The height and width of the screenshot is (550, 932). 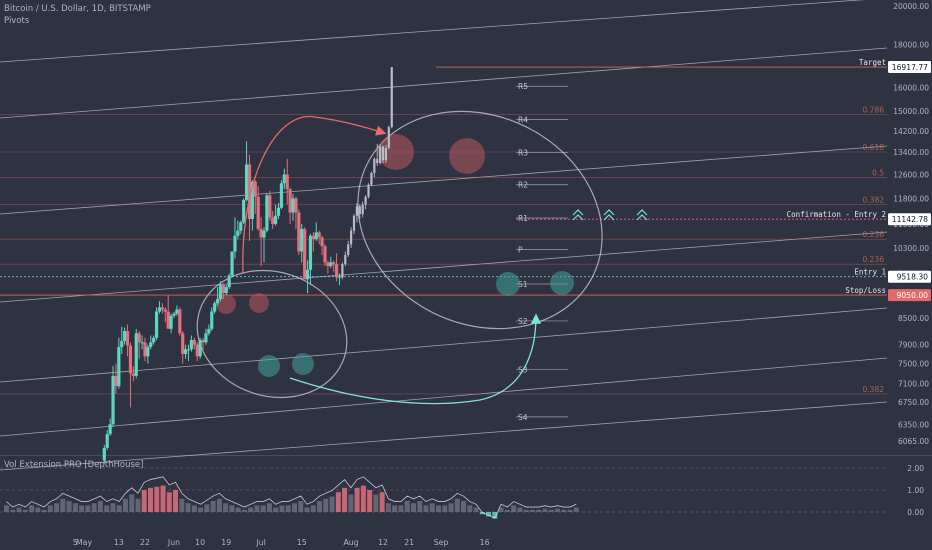 What do you see at coordinates (173, 542) in the screenshot?
I see `x-tick-label: Jun` at bounding box center [173, 542].